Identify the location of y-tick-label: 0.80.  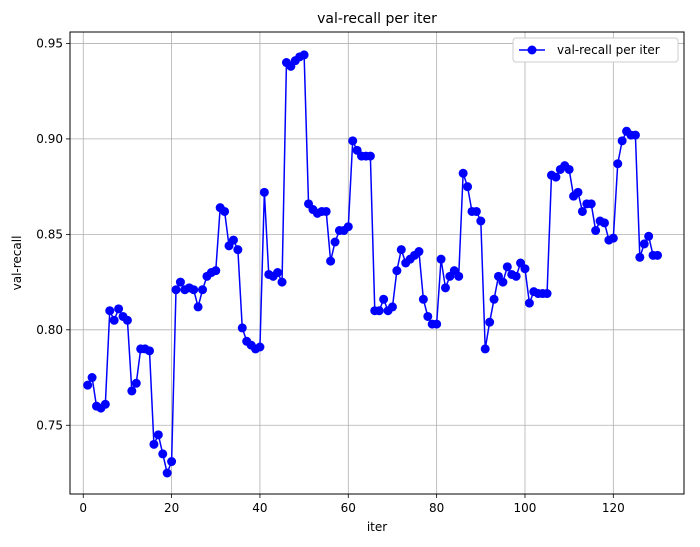
(49, 330).